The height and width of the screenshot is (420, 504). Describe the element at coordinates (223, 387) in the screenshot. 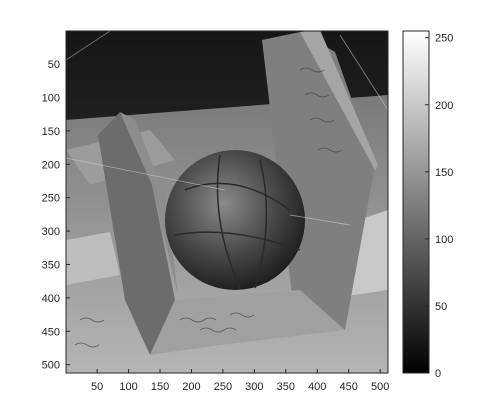

I see `x-tick-label: 250` at that location.